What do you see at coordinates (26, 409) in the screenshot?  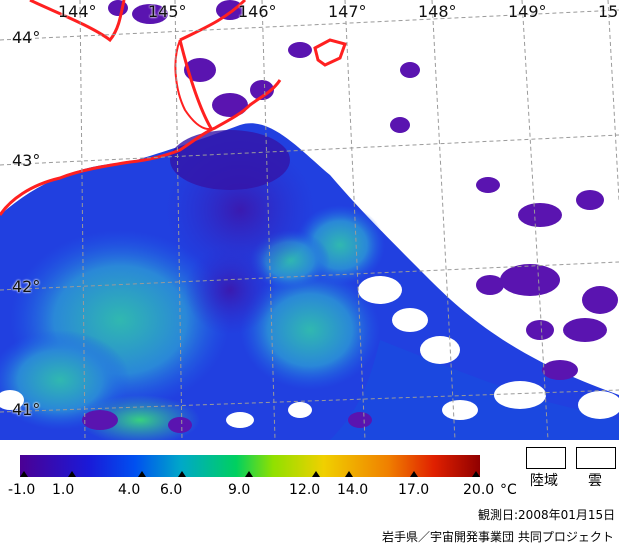 I see `latitude-label: 41°` at bounding box center [26, 409].